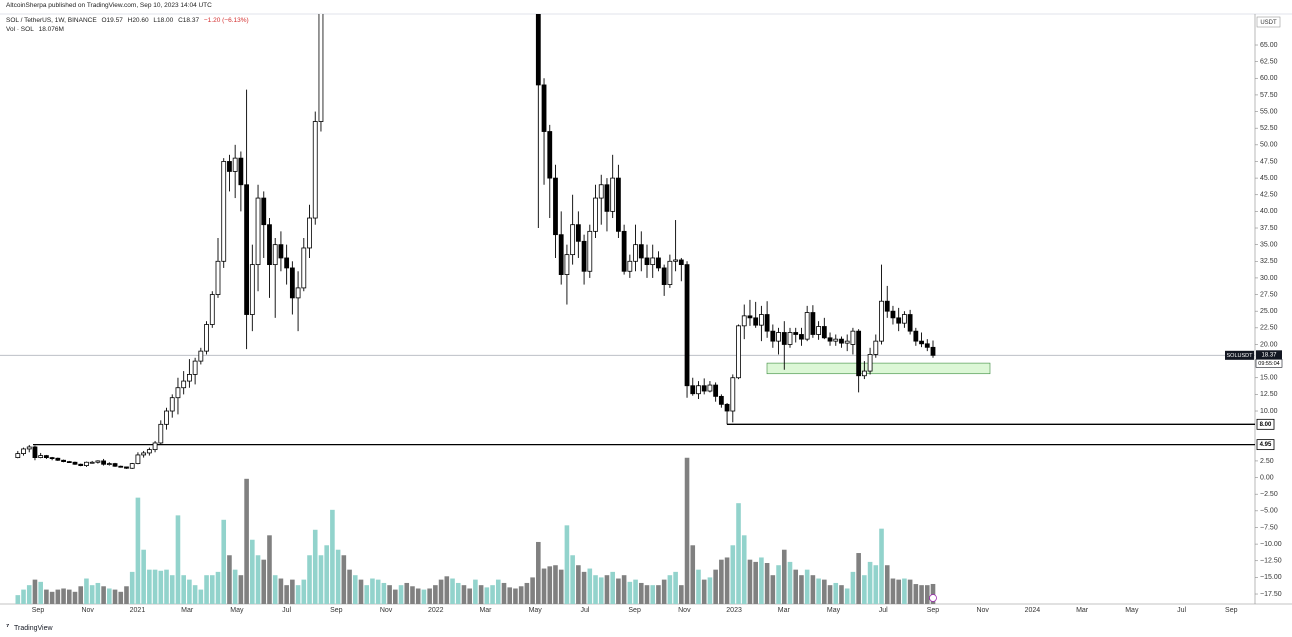  Describe the element at coordinates (1271, 561) in the screenshot. I see `y-tick-label: −12.50` at that location.